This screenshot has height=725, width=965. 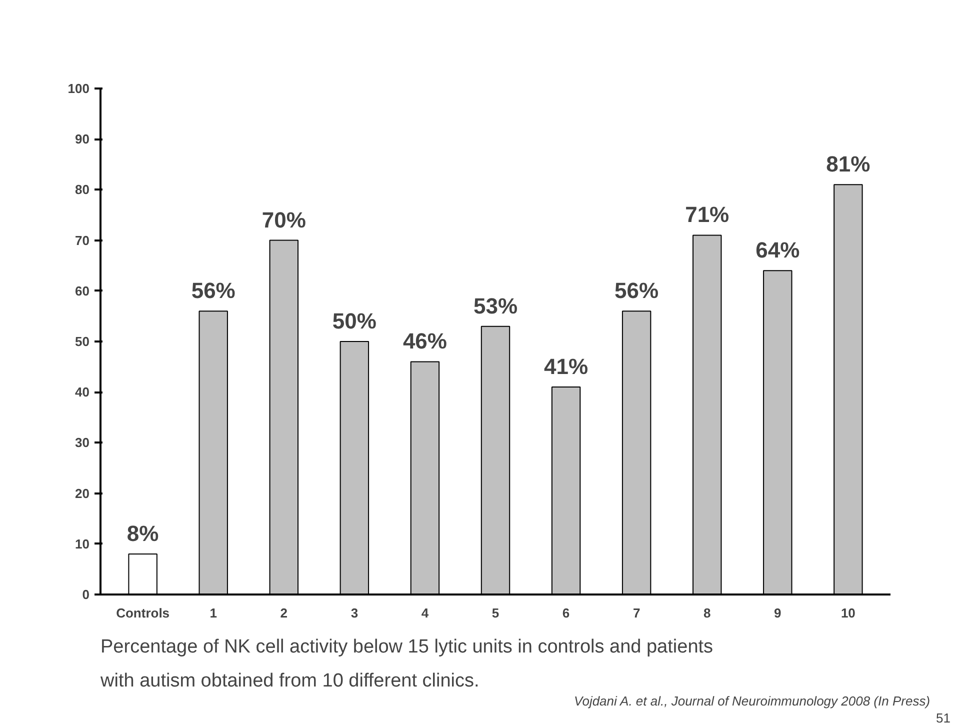 What do you see at coordinates (213, 613) in the screenshot?
I see `x-tick-label: 1` at bounding box center [213, 613].